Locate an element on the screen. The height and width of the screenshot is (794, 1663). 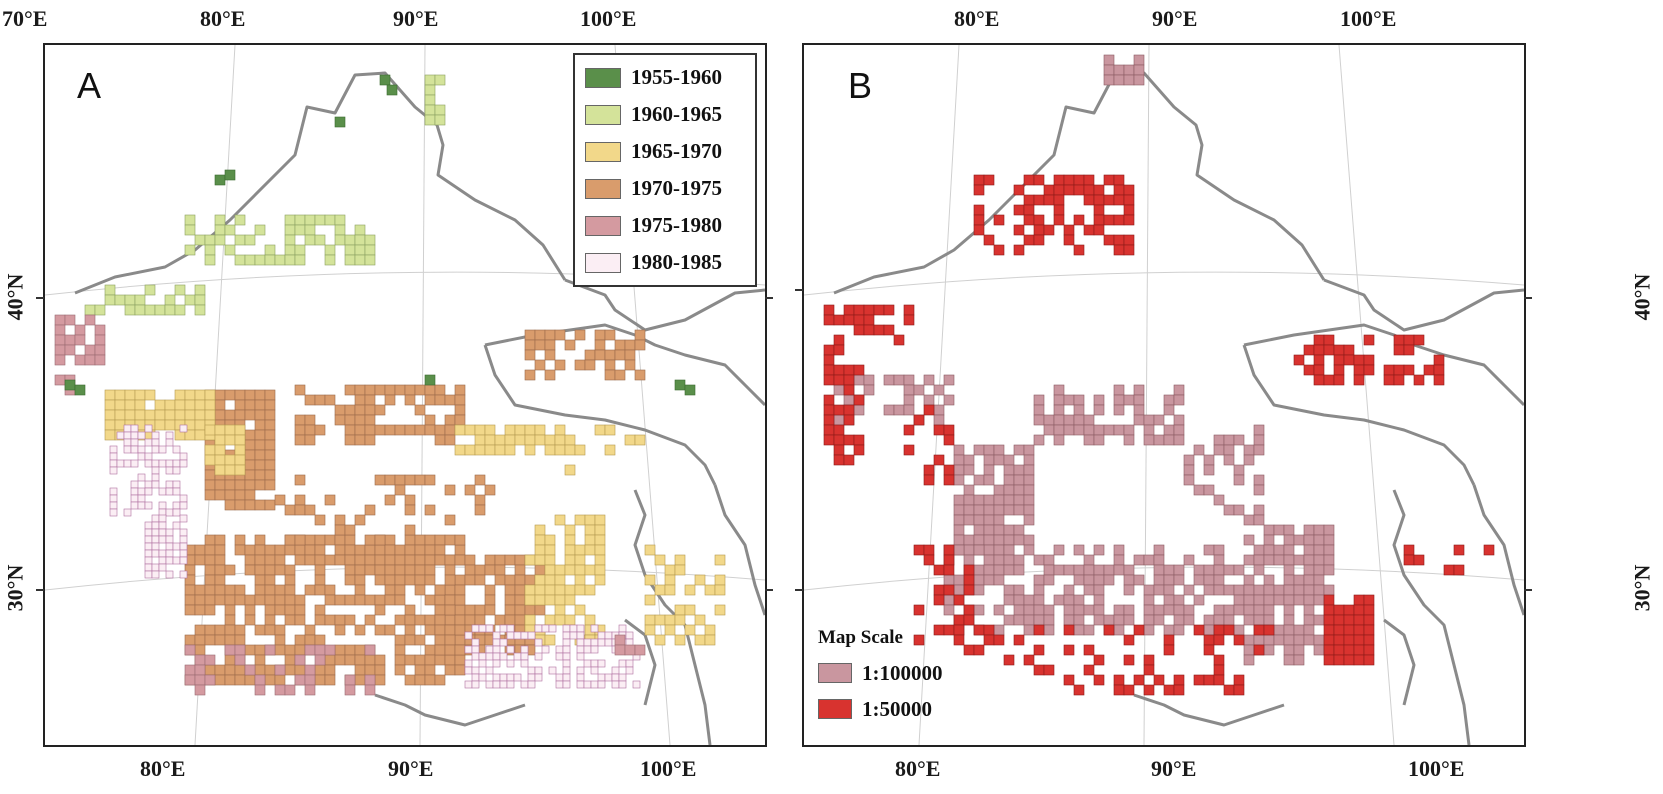
scale-legend: Map Scale 1:100000 1:50000 is located at coordinates (880, 677).